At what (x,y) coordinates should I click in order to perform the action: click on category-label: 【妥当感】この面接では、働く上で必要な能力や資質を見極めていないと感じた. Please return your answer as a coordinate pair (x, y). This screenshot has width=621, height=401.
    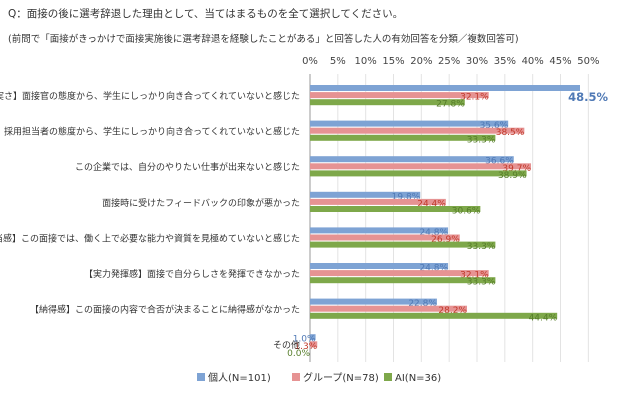
    Looking at the image, I should click on (150, 238).